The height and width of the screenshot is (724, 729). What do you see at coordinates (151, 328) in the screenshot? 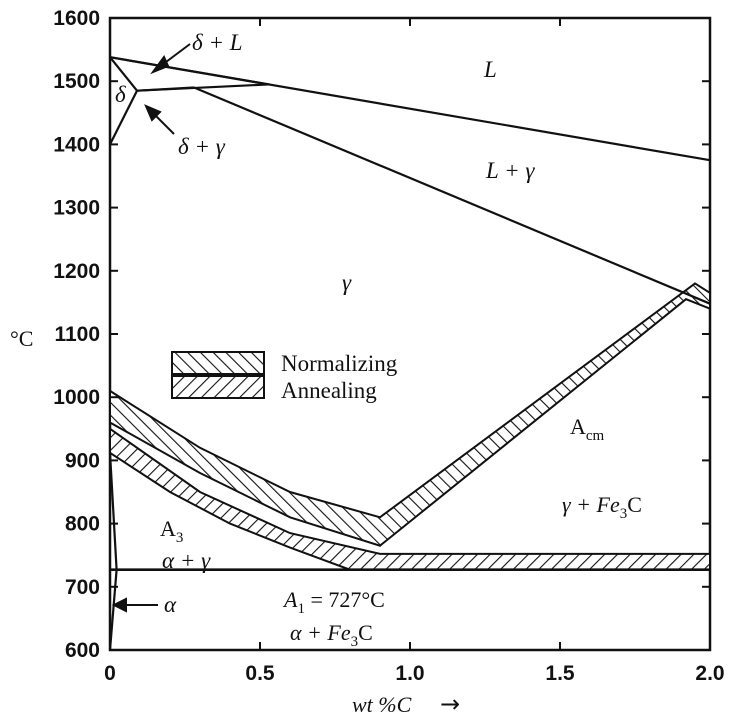
I see `annotation-arrows` at bounding box center [151, 328].